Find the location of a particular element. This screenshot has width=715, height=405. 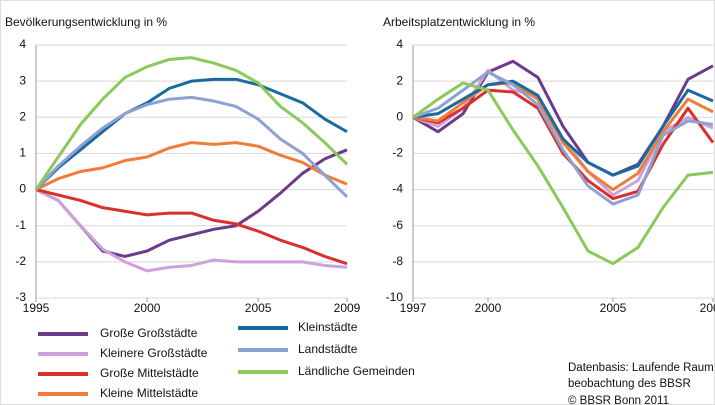

chart-title: Bevölkerungsentwicklung in % is located at coordinates (86, 22).